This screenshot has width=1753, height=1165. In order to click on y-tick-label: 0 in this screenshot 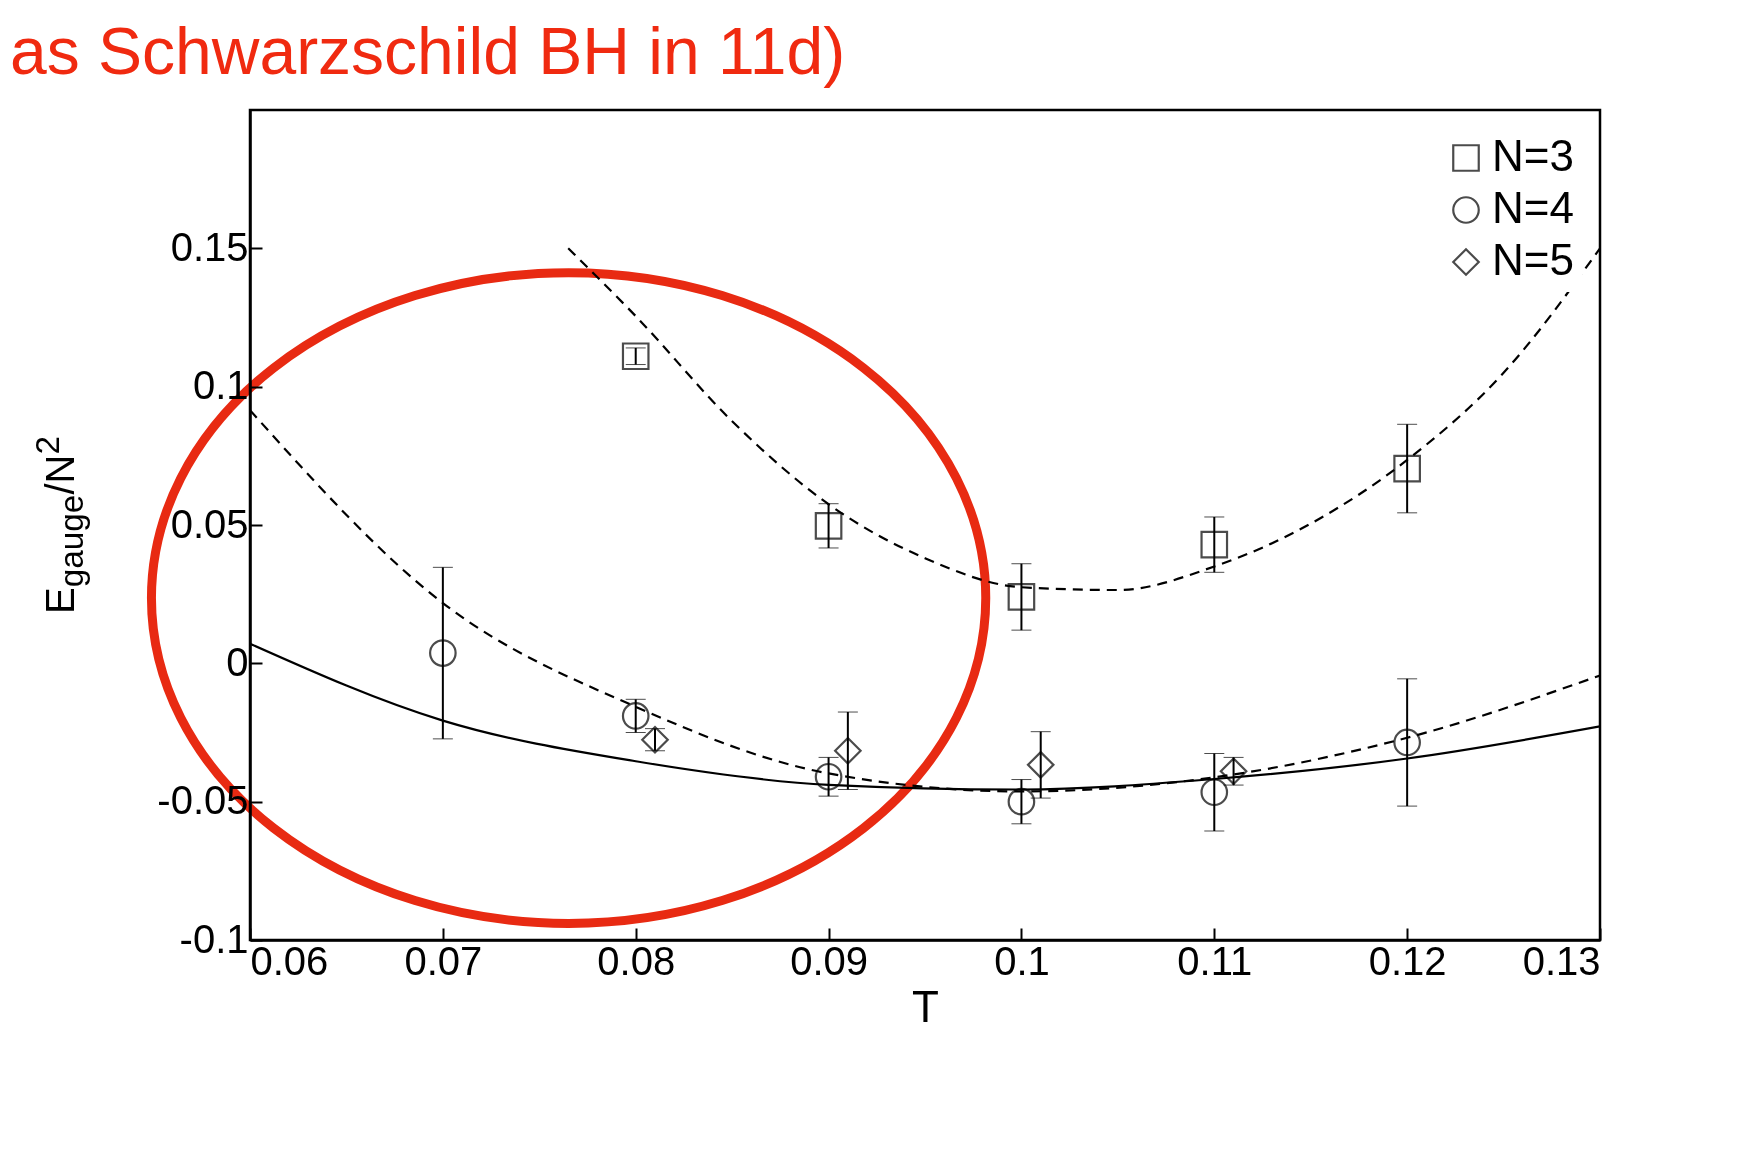, I will do `click(237, 661)`.